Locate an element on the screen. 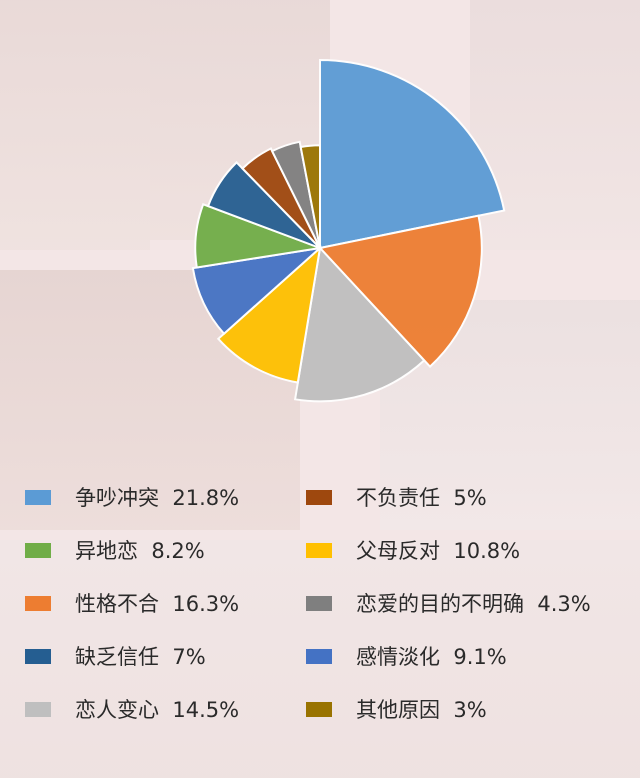  legend-item: 父母反对 10.8% is located at coordinates (413, 550).